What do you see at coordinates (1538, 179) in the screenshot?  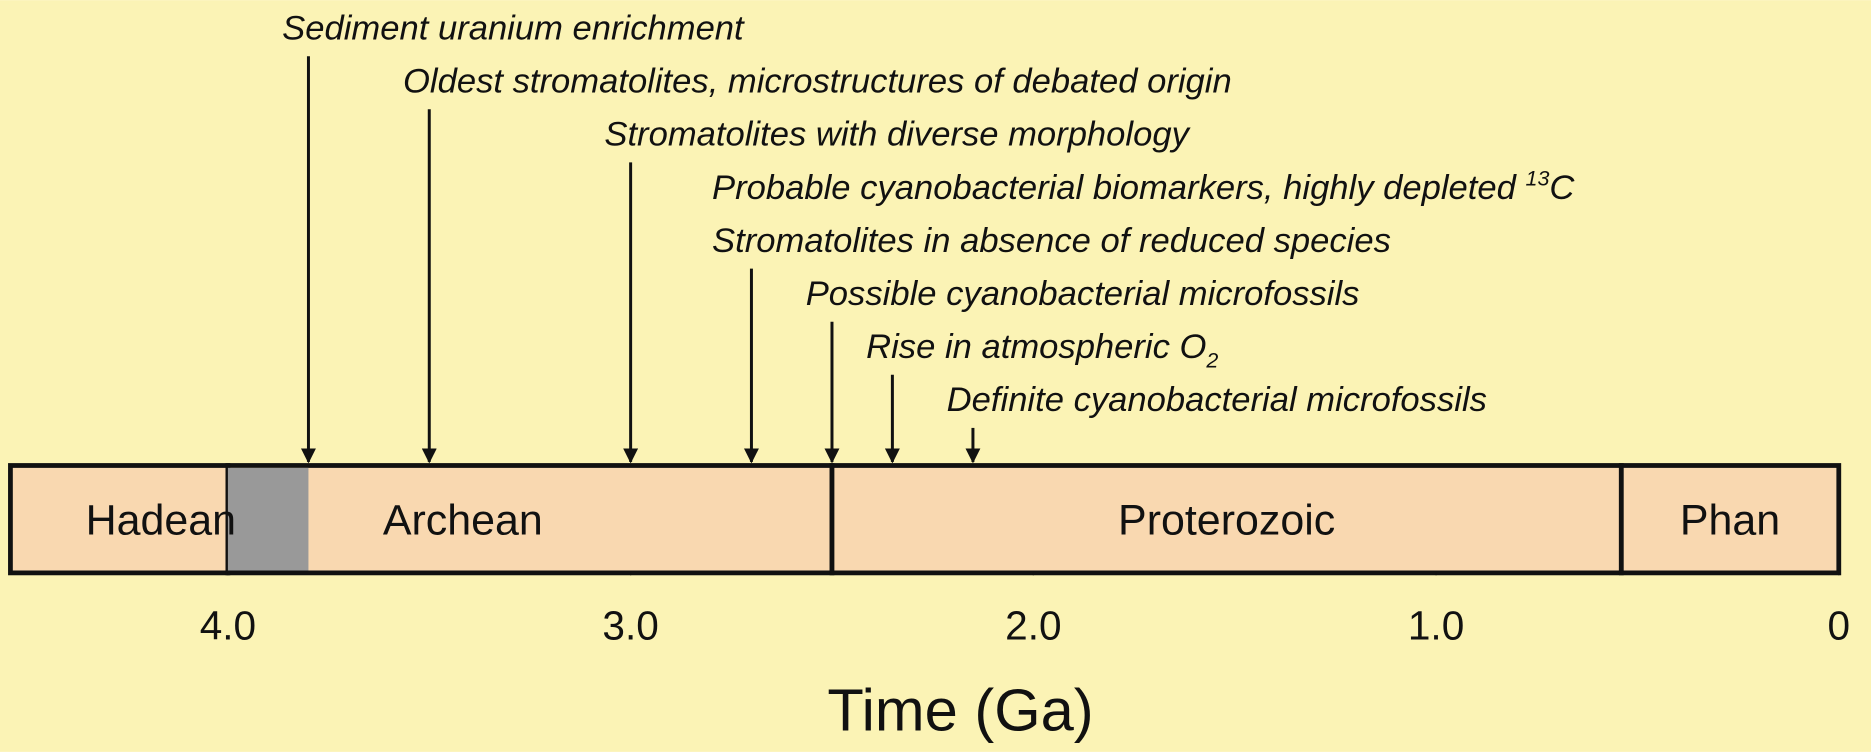 I see `event-label-superscript: 13` at bounding box center [1538, 179].